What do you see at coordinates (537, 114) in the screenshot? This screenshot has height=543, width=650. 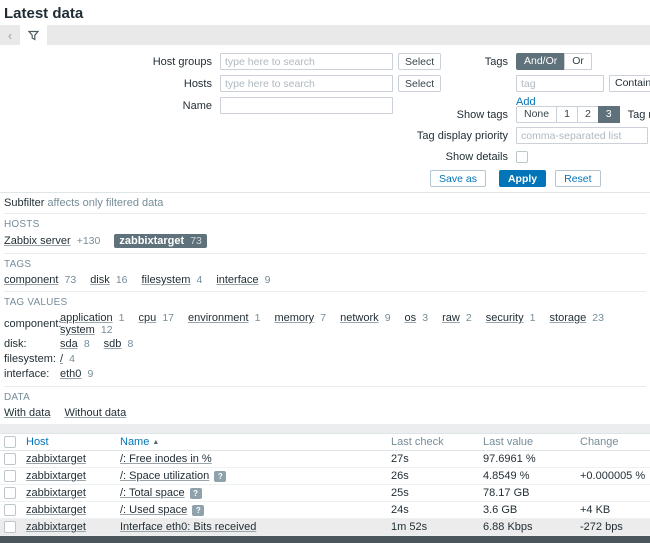 I see `show-tags-option: None` at bounding box center [537, 114].